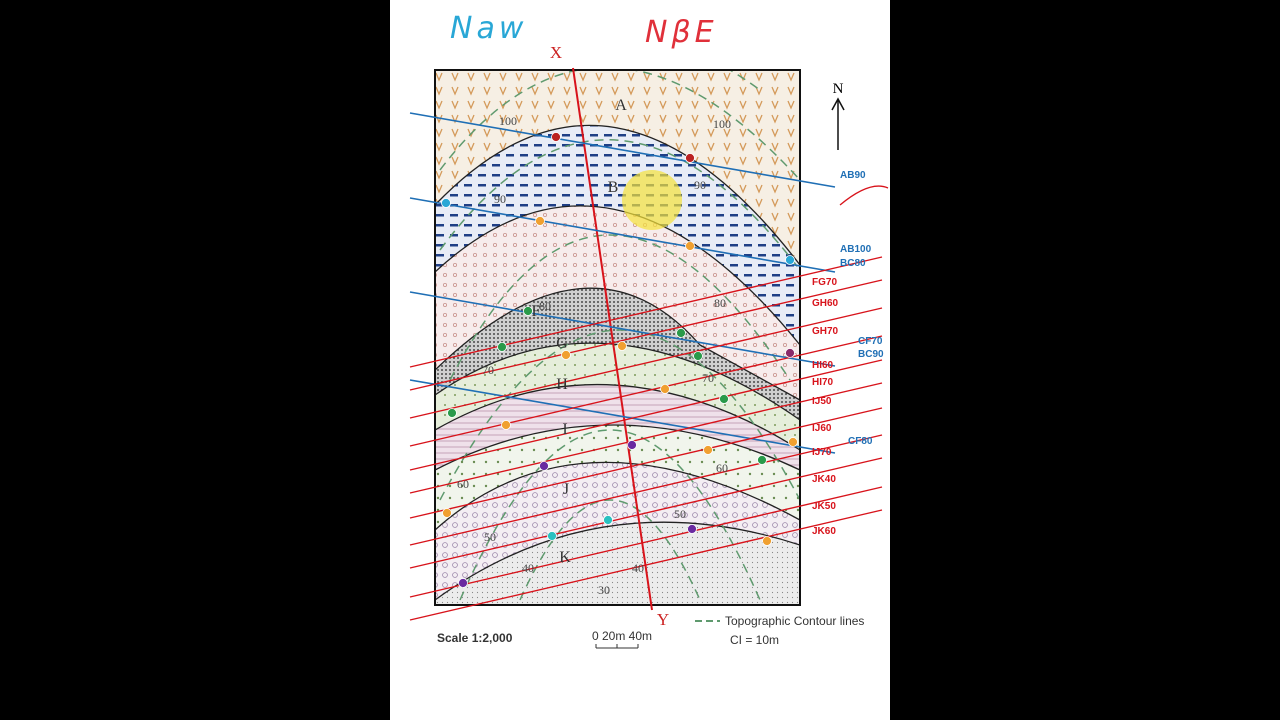 The width and height of the screenshot is (1280, 720). What do you see at coordinates (838, 104) in the screenshot?
I see `north-arrow-head` at bounding box center [838, 104].